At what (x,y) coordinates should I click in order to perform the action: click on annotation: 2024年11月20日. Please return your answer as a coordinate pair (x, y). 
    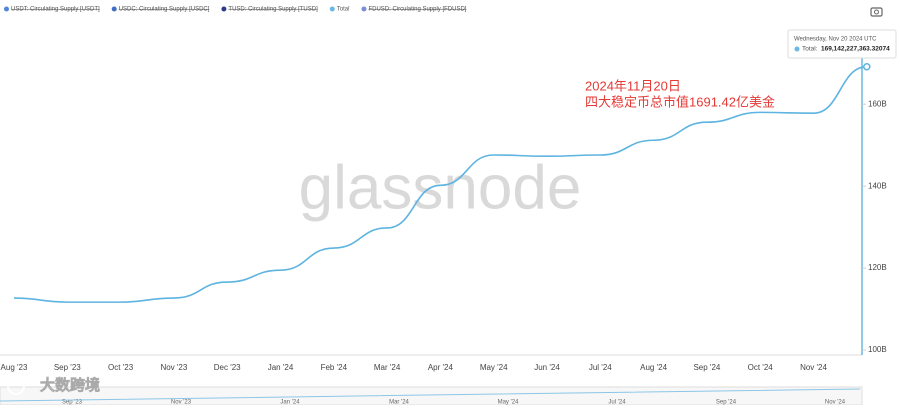
    Looking at the image, I should click on (633, 85).